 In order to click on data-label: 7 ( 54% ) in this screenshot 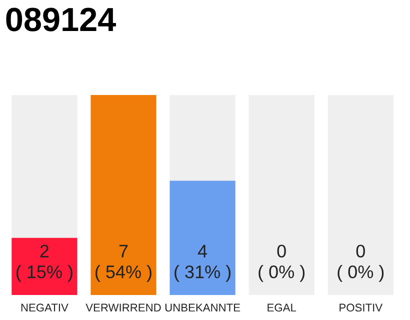, I will do `click(124, 263)`.